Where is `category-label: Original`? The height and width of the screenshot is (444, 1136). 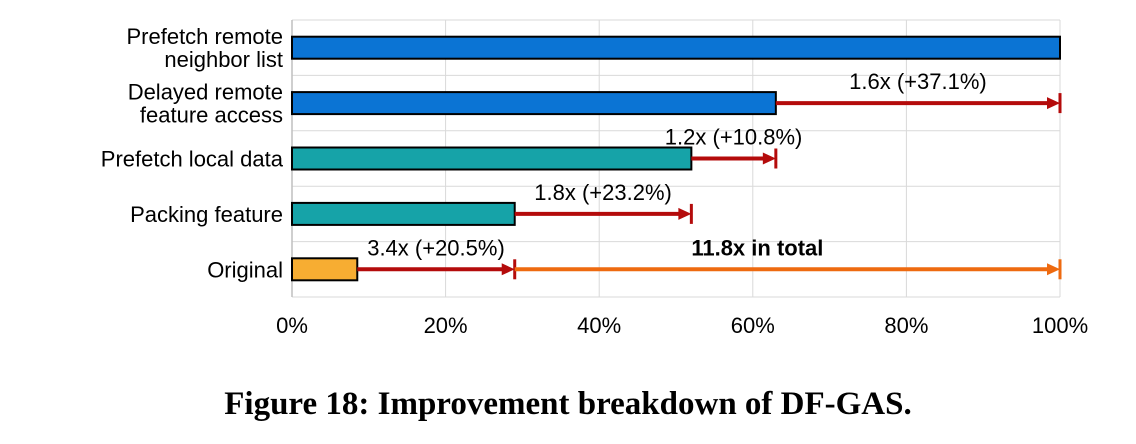 category-label: Original is located at coordinates (245, 269).